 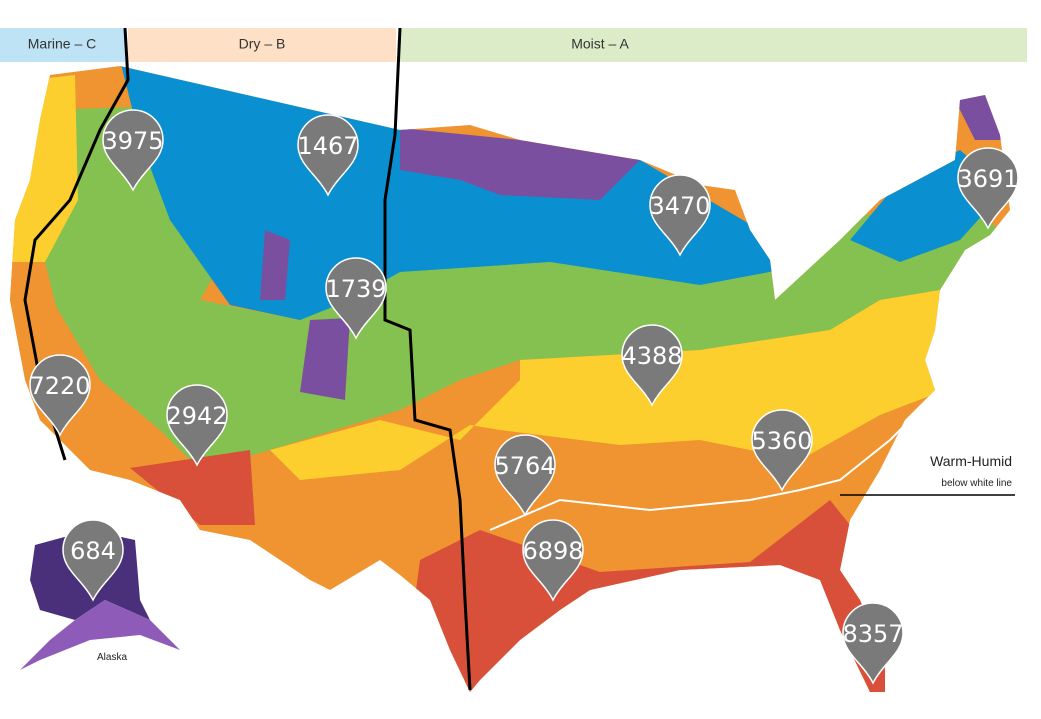 I want to click on marker-label: 3691, so click(x=987, y=179).